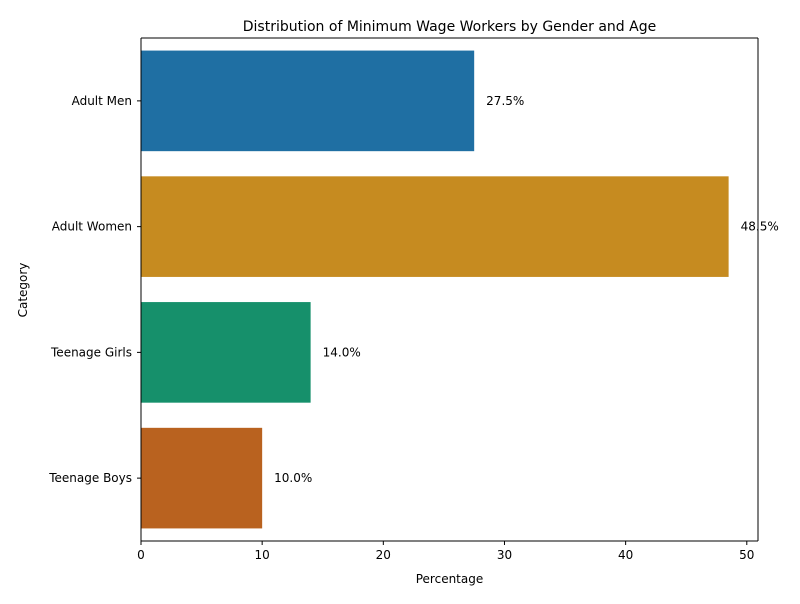 The image size is (800, 604). I want to click on bar-teenage-boys, so click(202, 478).